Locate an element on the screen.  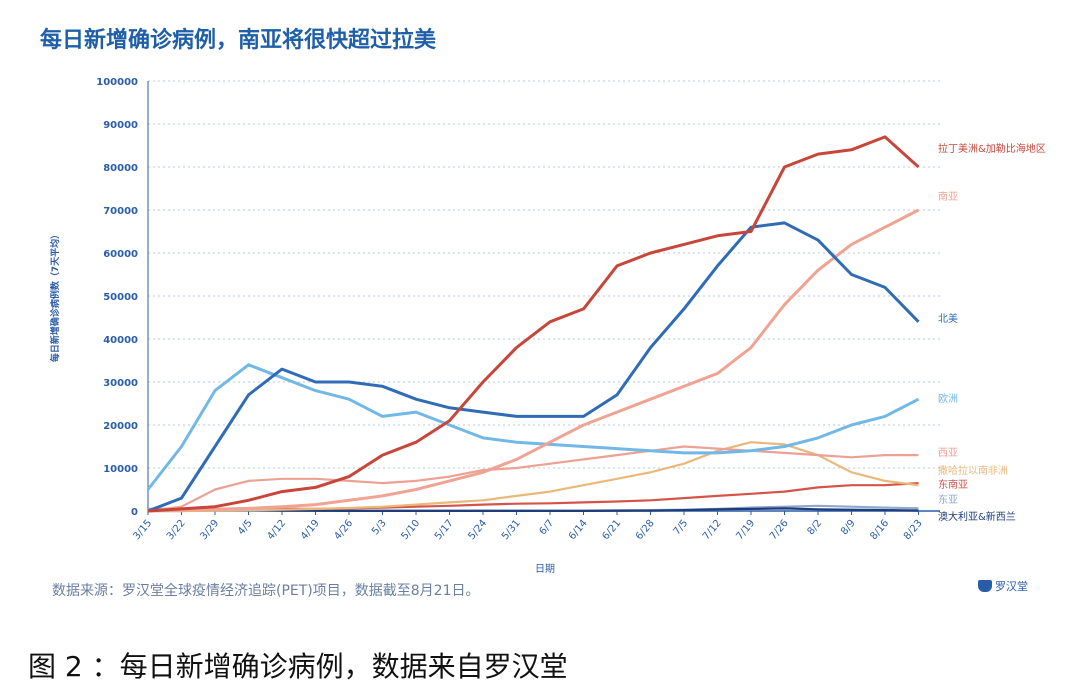
x-tick-label: 6/7 is located at coordinates (547, 527).